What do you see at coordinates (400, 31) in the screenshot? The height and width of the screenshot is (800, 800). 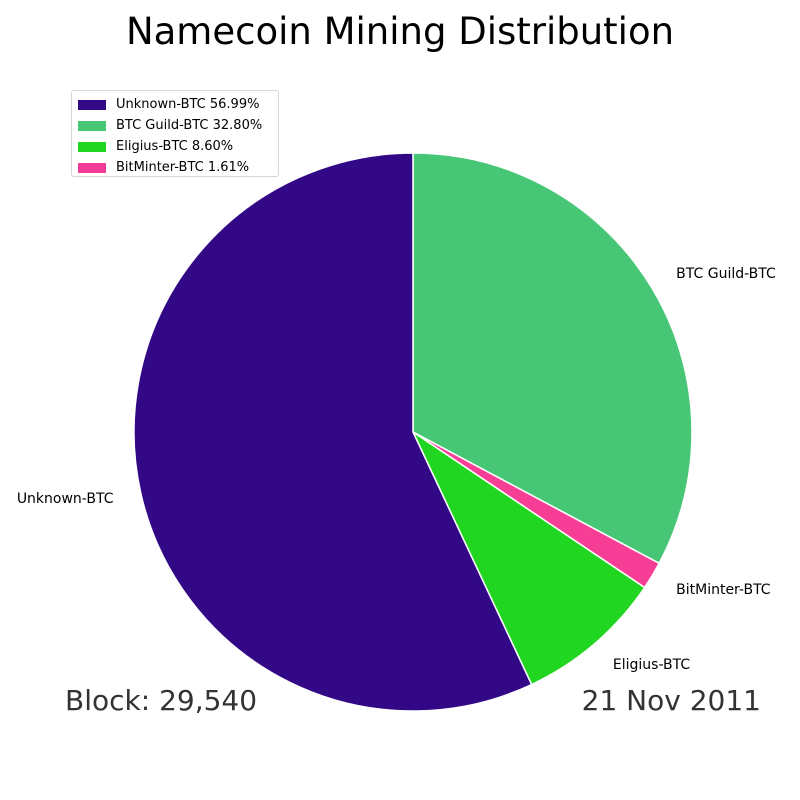 I see `chart-title: Namecoin Mining Distribution` at bounding box center [400, 31].